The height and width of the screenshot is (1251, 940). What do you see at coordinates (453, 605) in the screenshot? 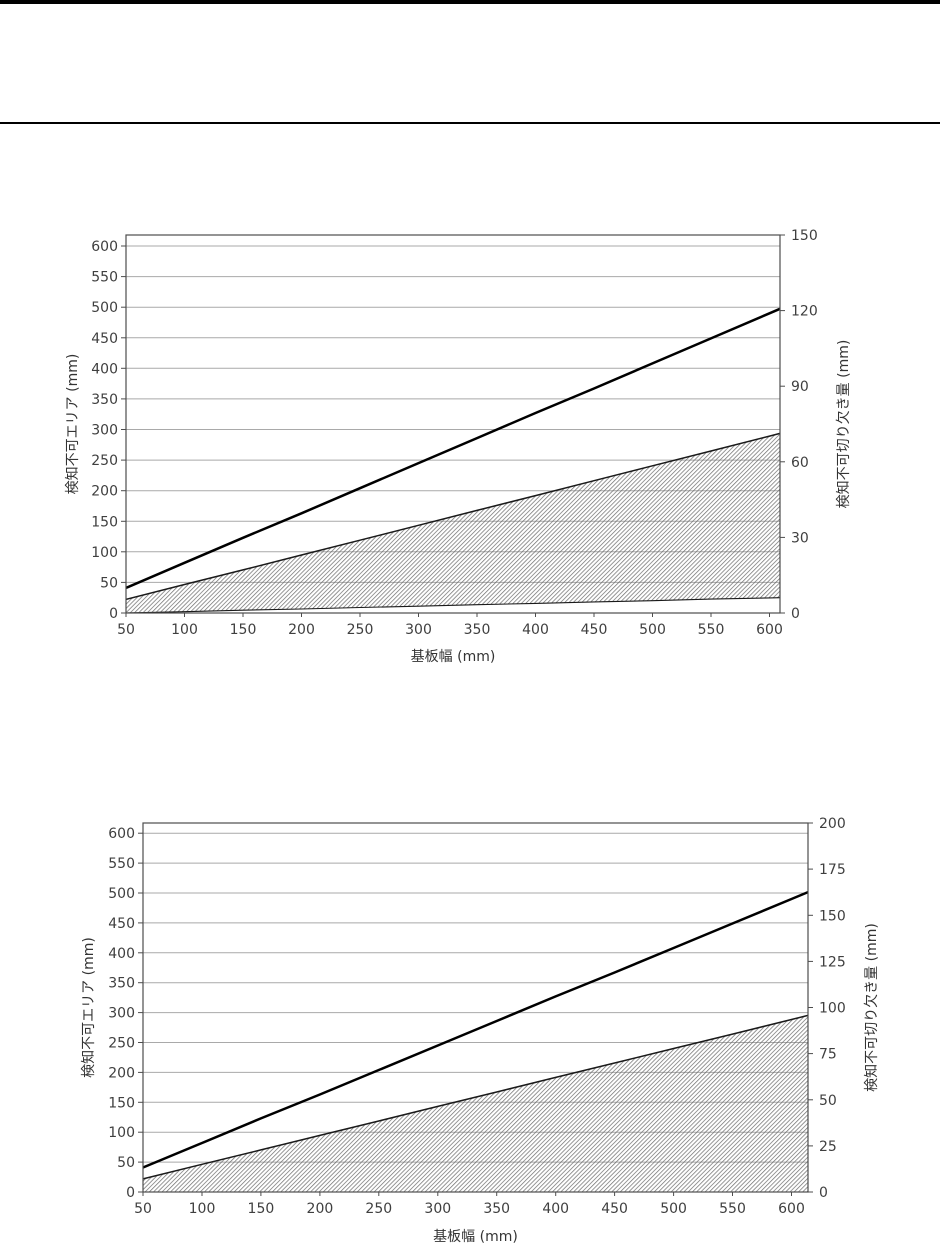
I see `hatch-lower-boundary-line` at bounding box center [453, 605].